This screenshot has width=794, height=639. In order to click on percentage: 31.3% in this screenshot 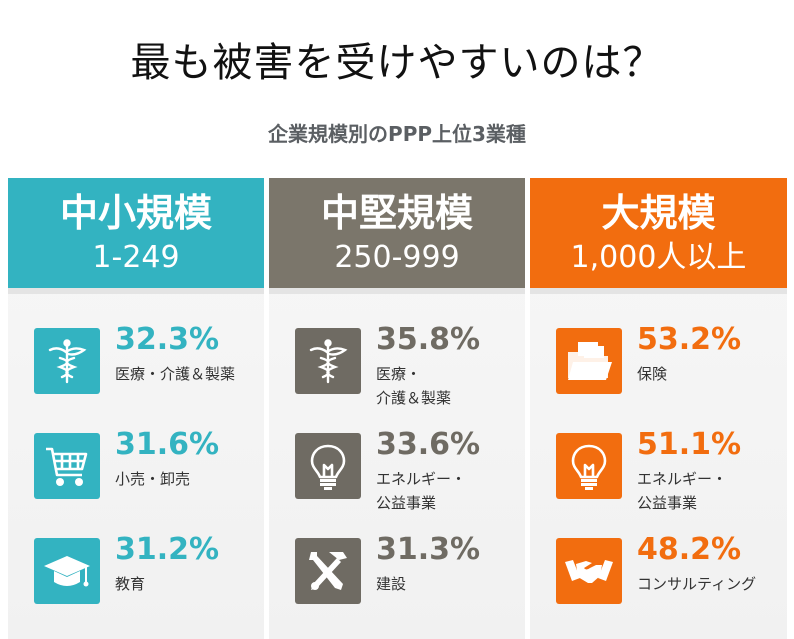, I will do `click(428, 549)`.